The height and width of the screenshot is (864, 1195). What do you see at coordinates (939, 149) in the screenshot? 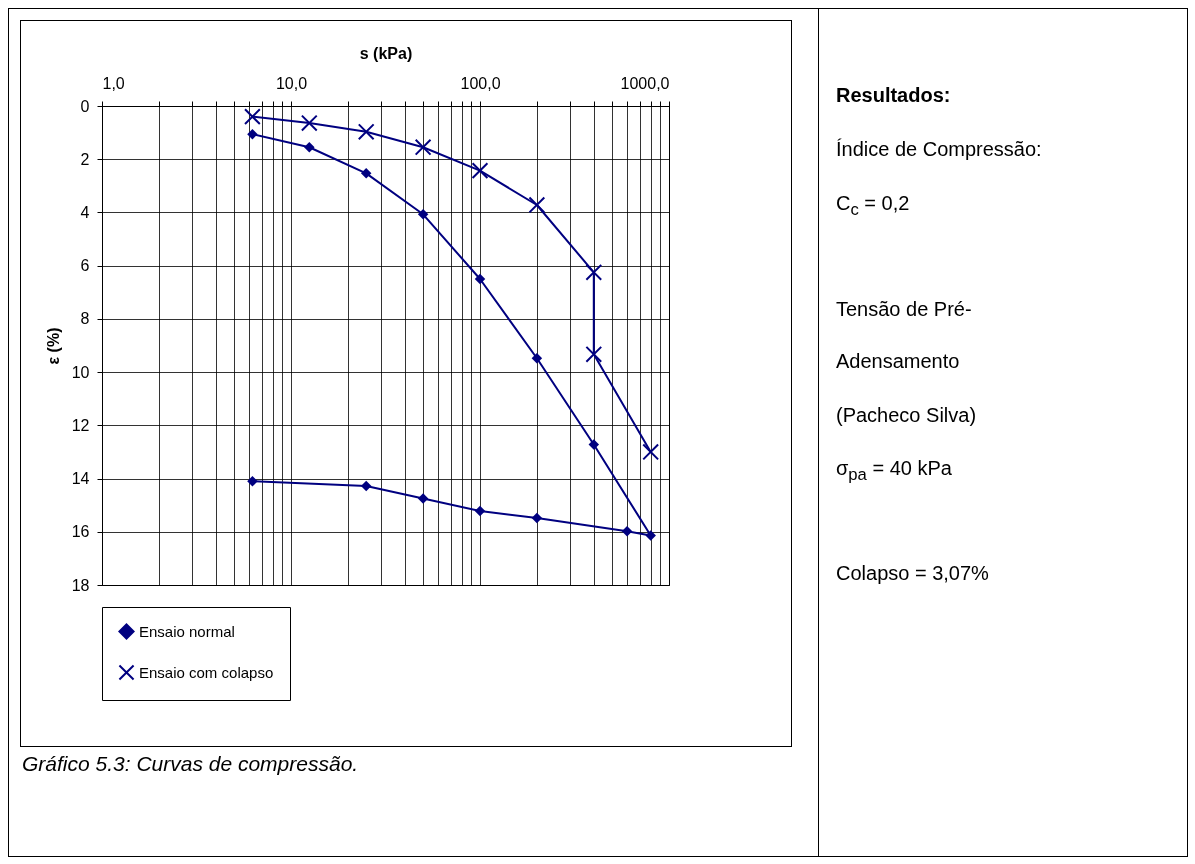
I see `text: Índice de Compressão:` at bounding box center [939, 149].